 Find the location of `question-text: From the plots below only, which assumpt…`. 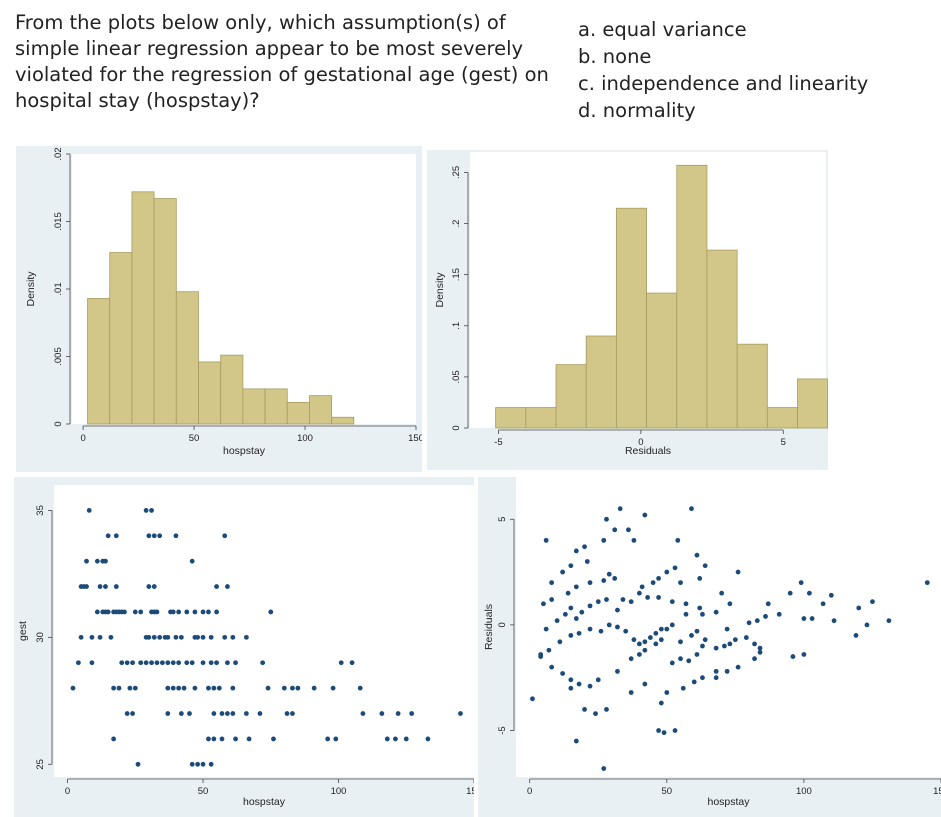

question-text: From the plots below only, which assumpt… is located at coordinates (282, 61).